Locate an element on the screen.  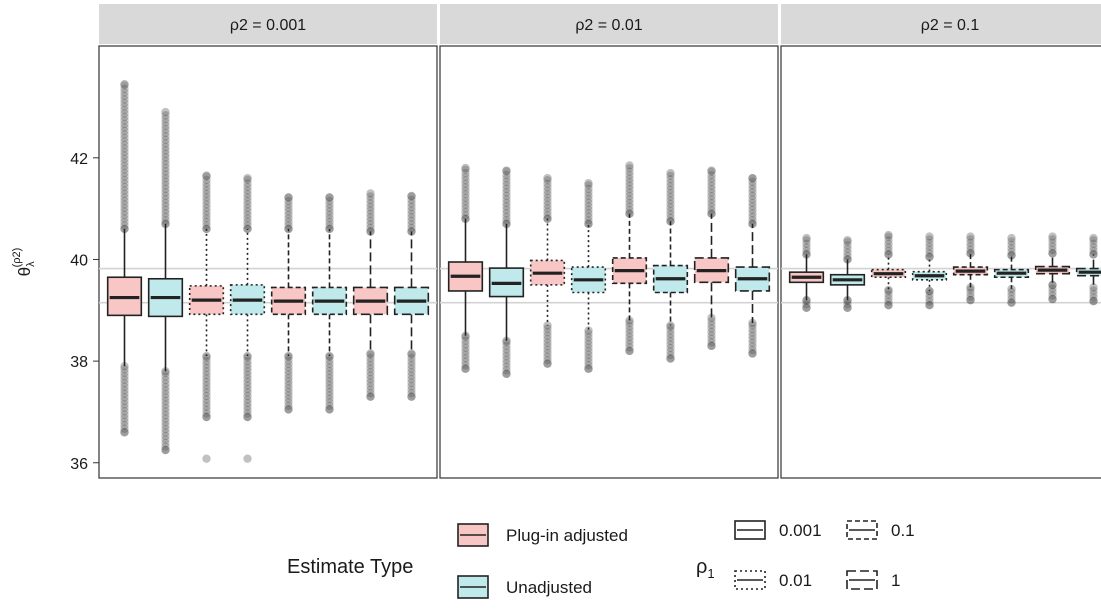
legend-linetype-title: ρ1 is located at coordinates (705, 568).